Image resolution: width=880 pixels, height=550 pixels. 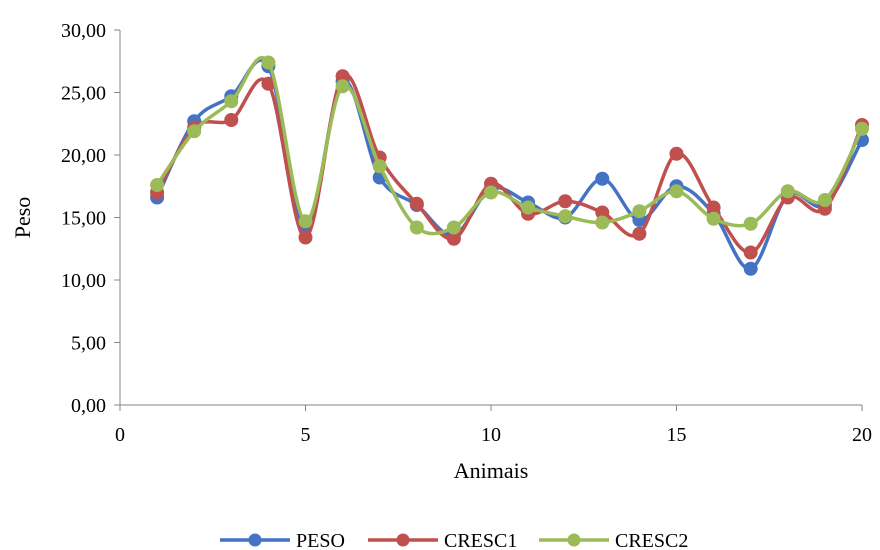 I want to click on legend-item-cresc2: CRESC2, so click(x=613, y=540).